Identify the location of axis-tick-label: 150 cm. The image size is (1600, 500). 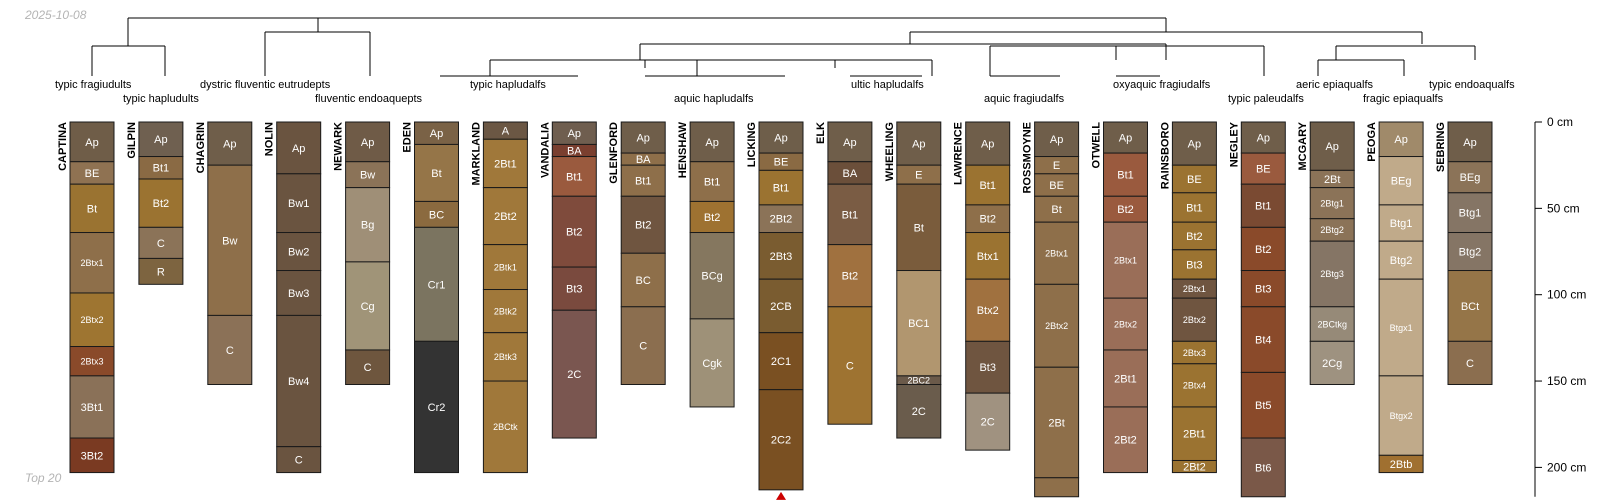
(1566, 381).